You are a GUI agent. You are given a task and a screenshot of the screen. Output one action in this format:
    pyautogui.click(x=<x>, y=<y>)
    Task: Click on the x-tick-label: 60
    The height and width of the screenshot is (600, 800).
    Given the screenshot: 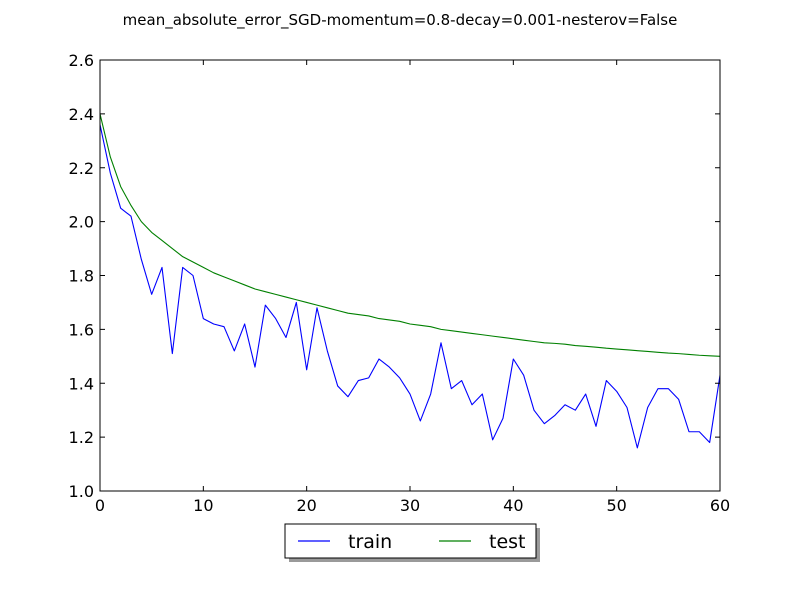 What is the action you would take?
    pyautogui.click(x=720, y=505)
    